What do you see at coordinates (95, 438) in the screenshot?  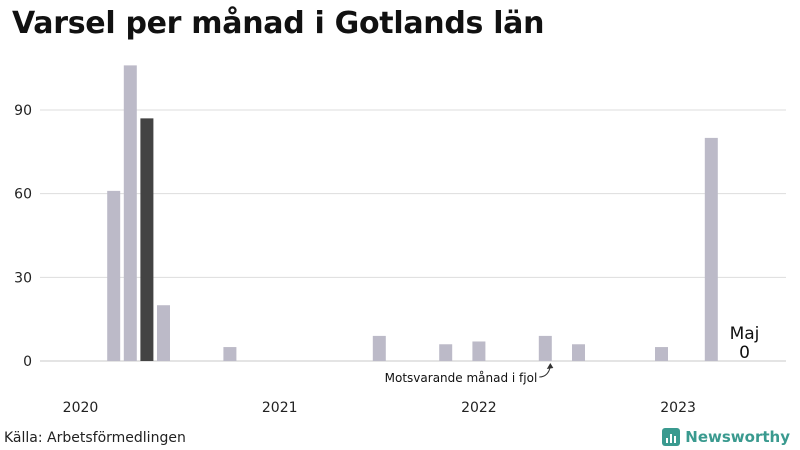 I see `source-note: Källa: Arbetsförmedlingen` at bounding box center [95, 438].